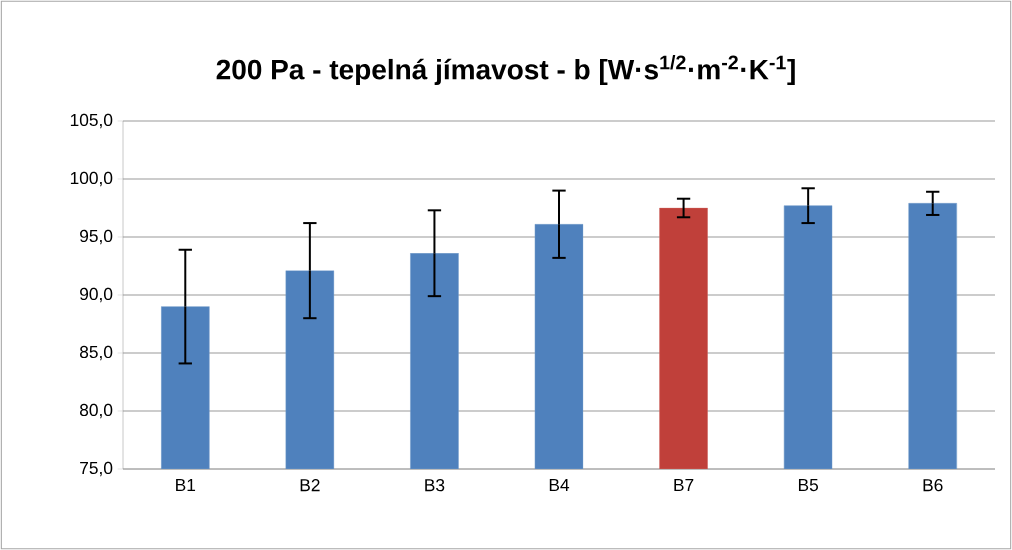  I want to click on x-tick-label: B1, so click(186, 485).